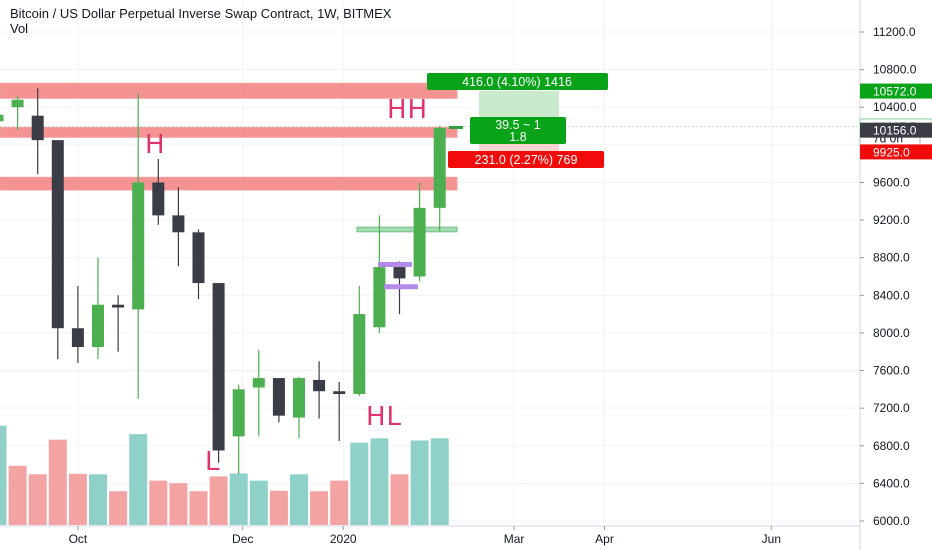 Image resolution: width=932 pixels, height=550 pixels. Describe the element at coordinates (155, 145) in the screenshot. I see `label-h: H` at that location.